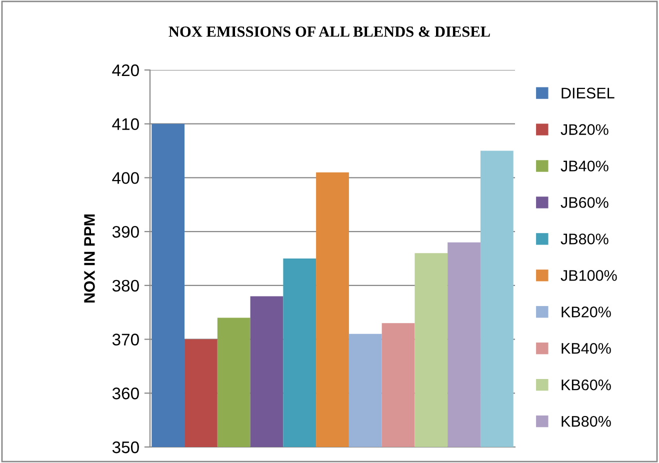  Describe the element at coordinates (125, 178) in the screenshot. I see `y-tick-label: 400` at that location.